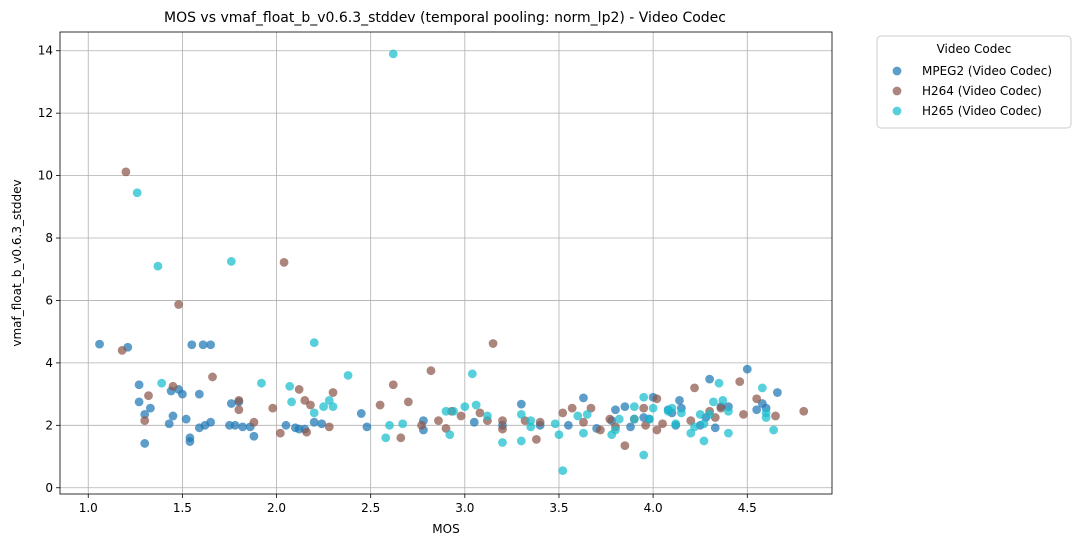 The image size is (1088, 545). What do you see at coordinates (974, 49) in the screenshot?
I see `legend-title: Video Codec` at bounding box center [974, 49].